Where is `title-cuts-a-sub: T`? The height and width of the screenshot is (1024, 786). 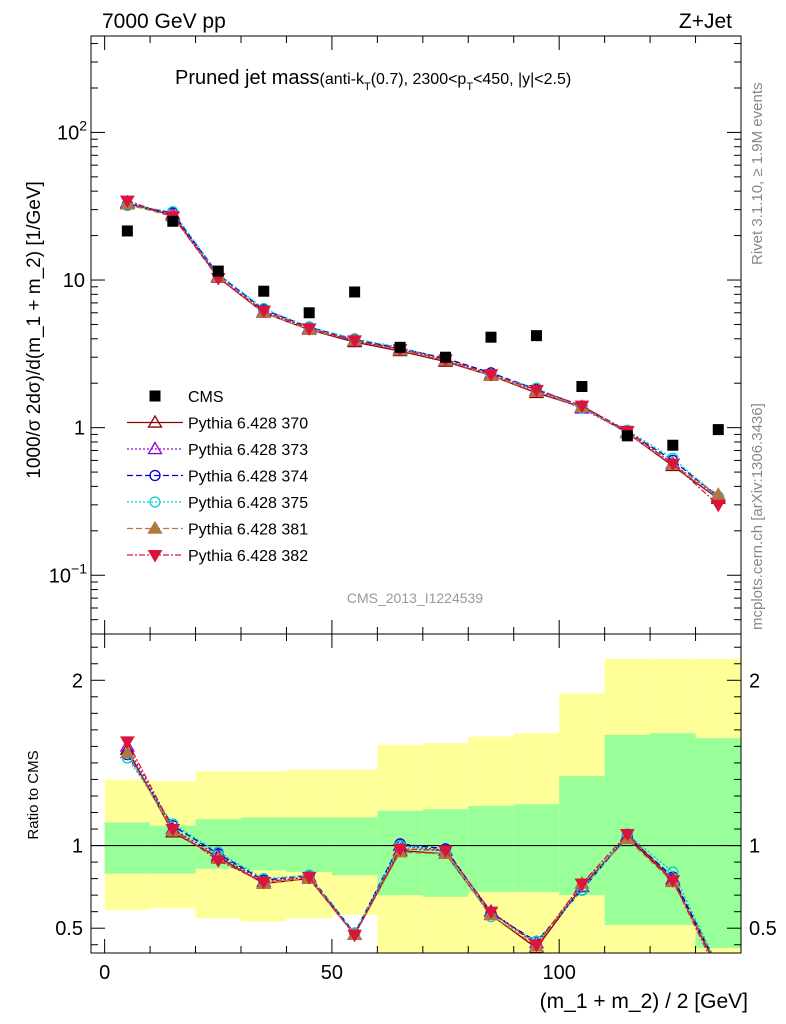 title-cuts-a-sub: T is located at coordinates (367, 87).